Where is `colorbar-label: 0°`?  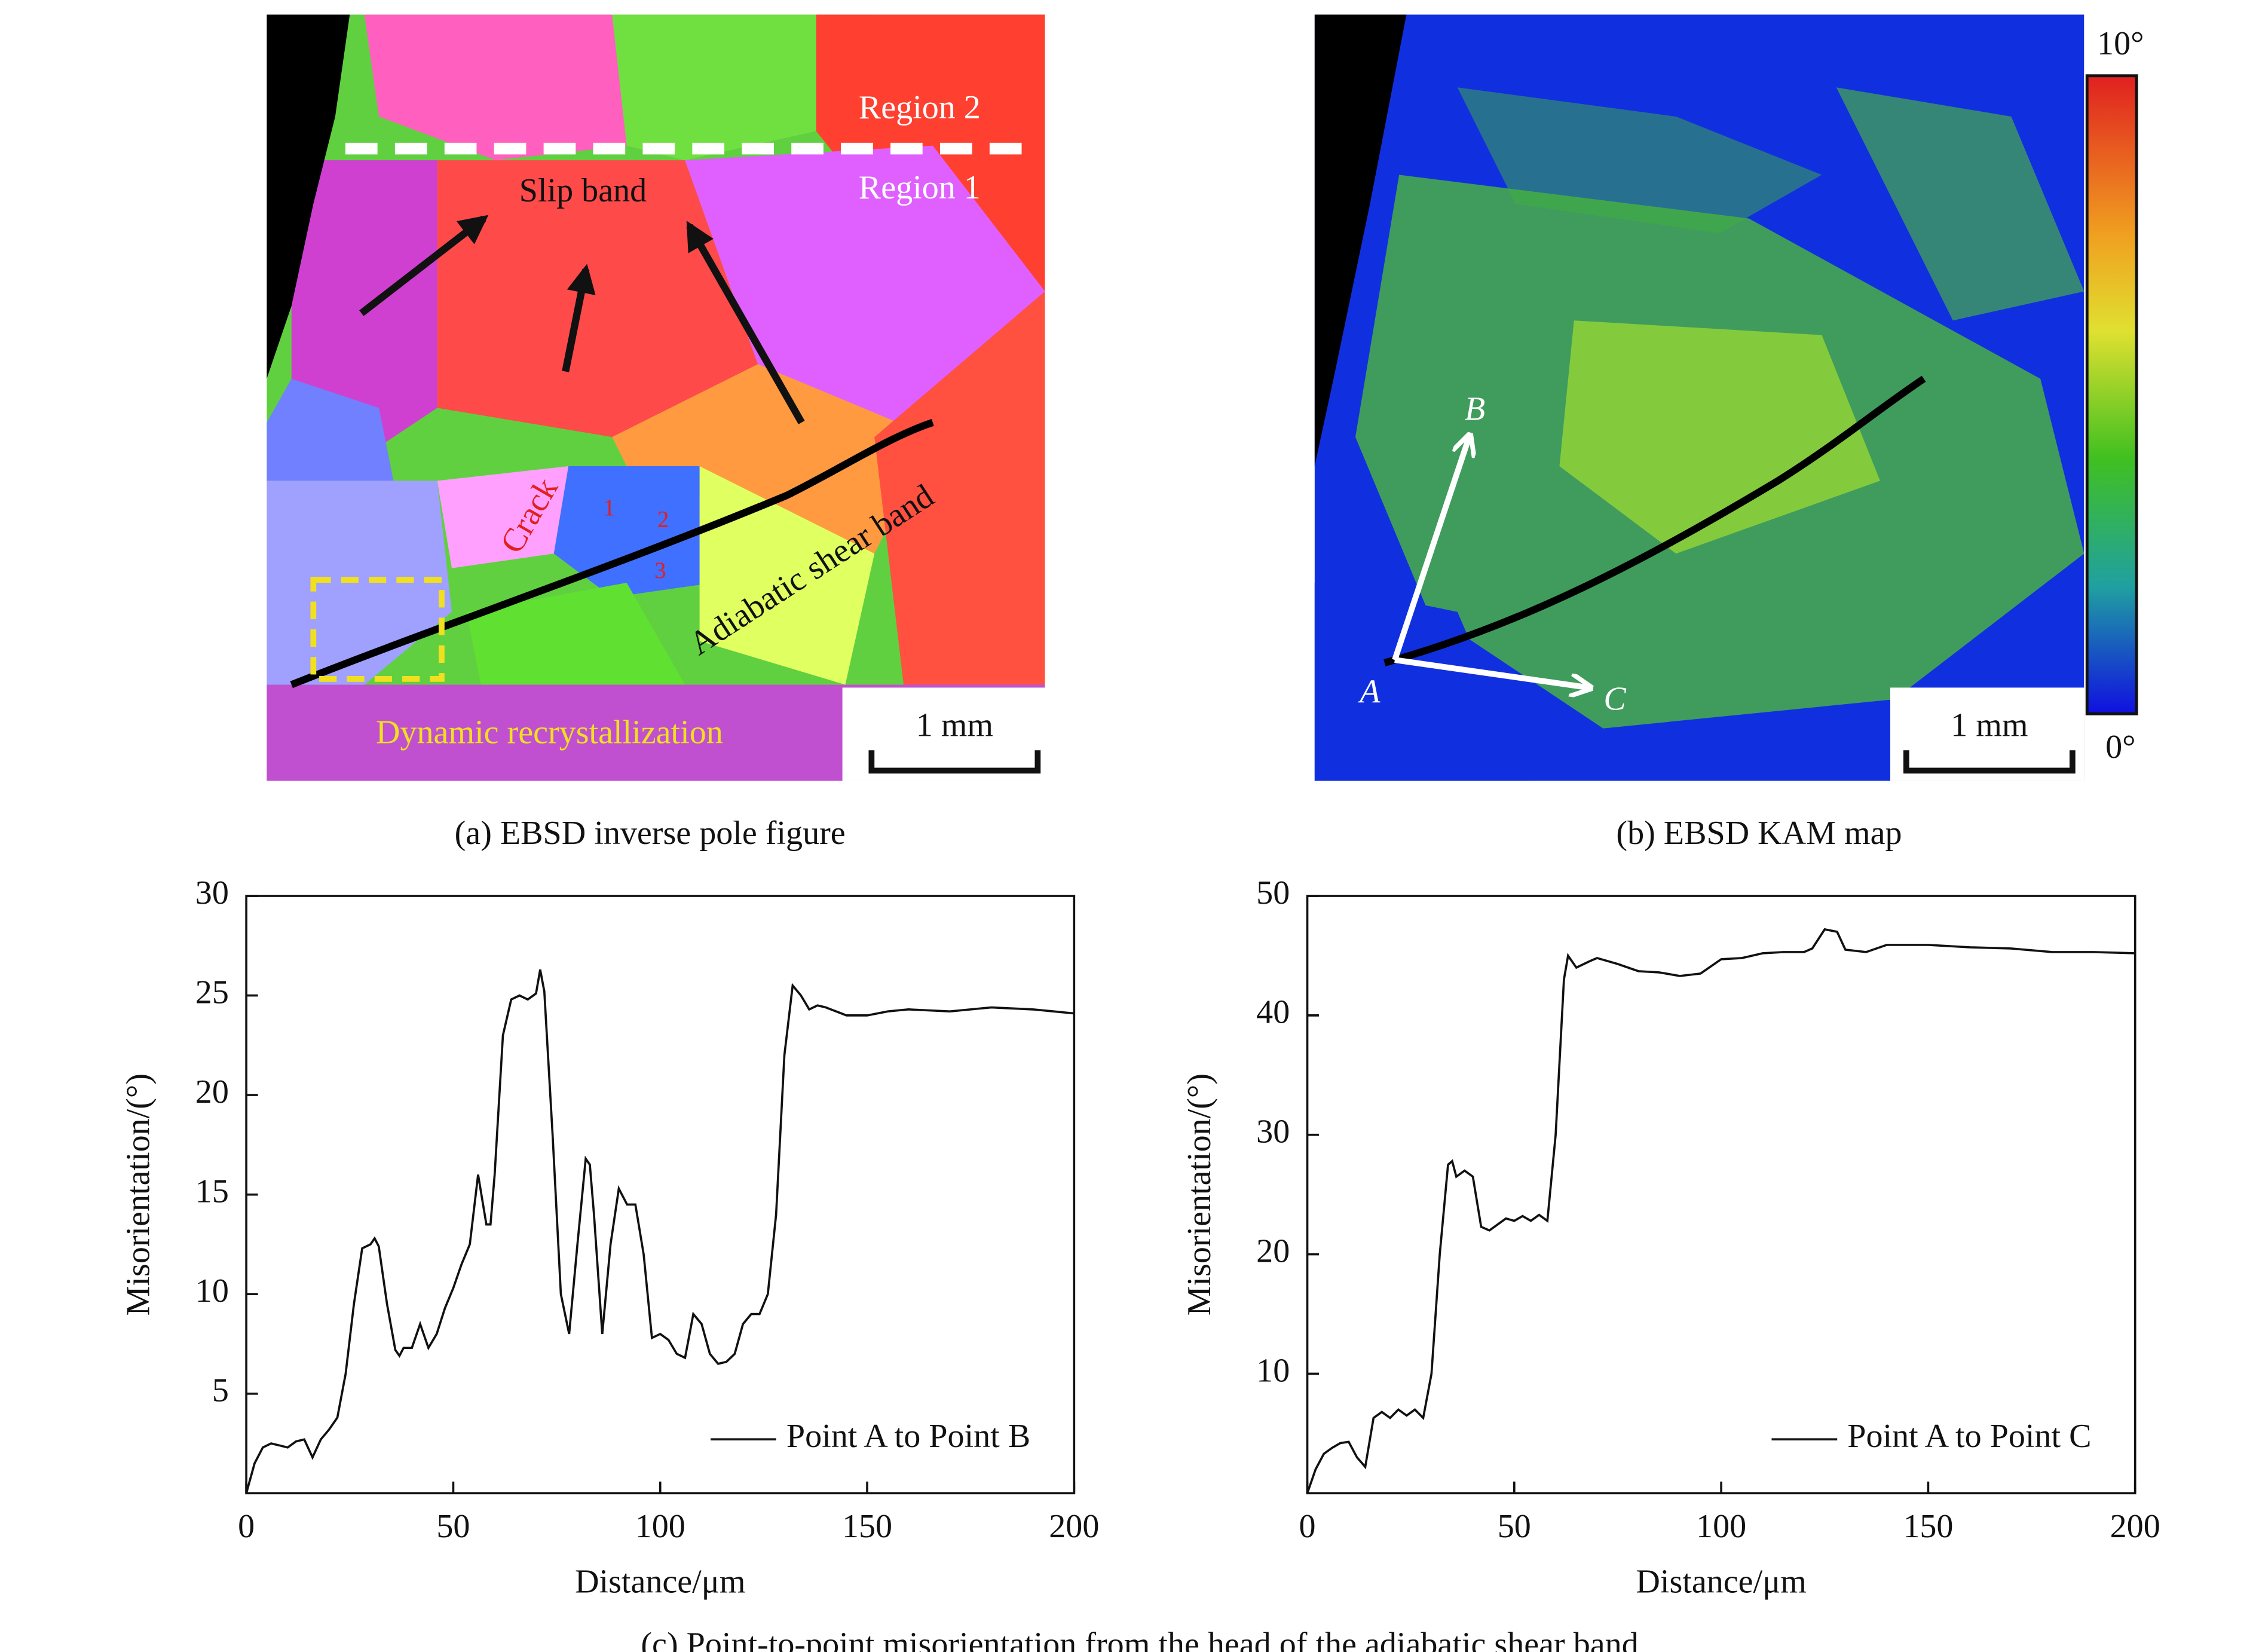
colorbar-label: 0° is located at coordinates (2120, 747).